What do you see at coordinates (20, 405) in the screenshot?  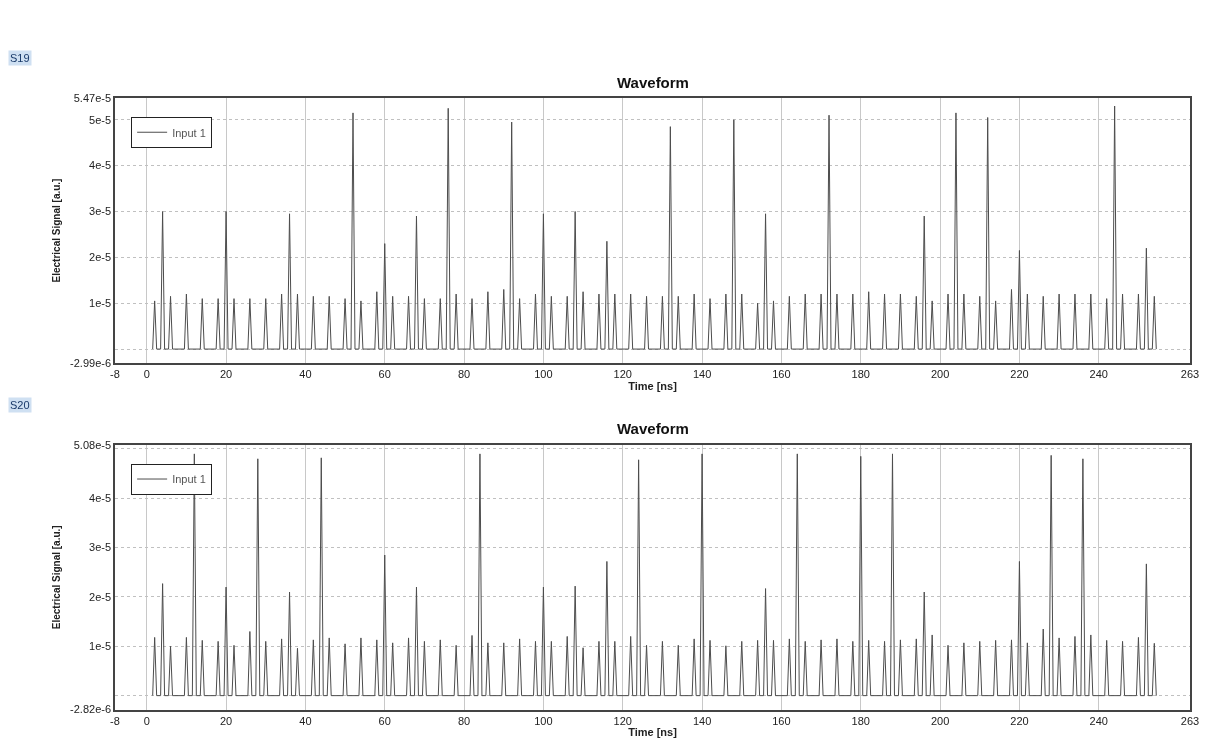 I see `text: S20` at bounding box center [20, 405].